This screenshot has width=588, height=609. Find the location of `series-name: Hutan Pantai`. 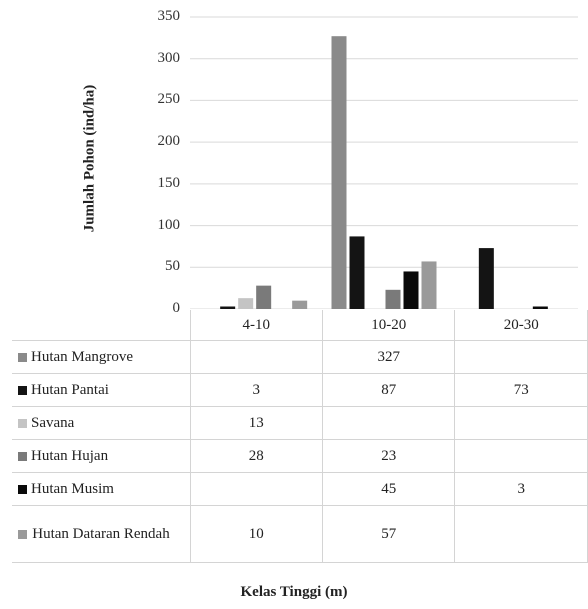

series-name: Hutan Pantai is located at coordinates (70, 389).